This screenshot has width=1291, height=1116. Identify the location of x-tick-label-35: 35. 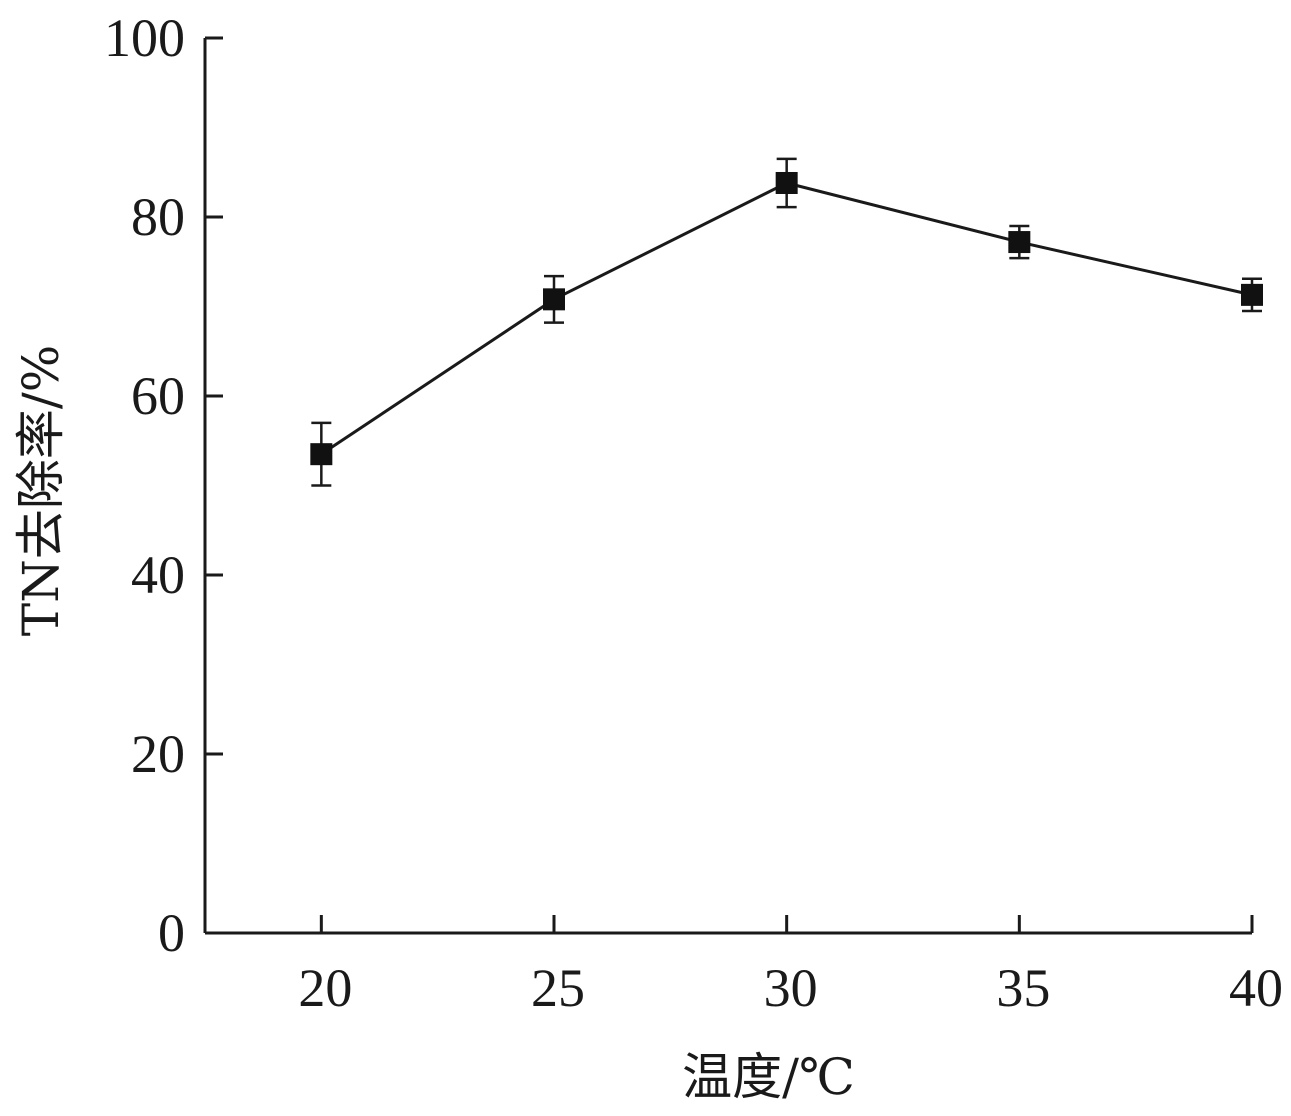
(1023, 988).